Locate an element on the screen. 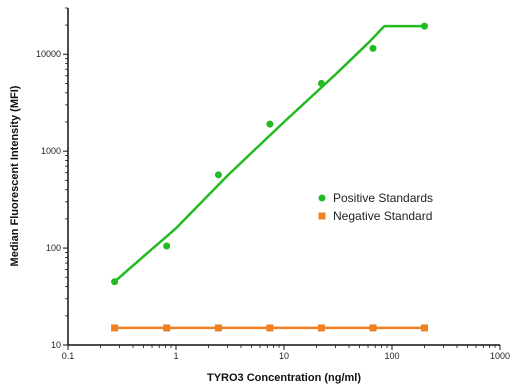  y-tick-label: 100 is located at coordinates (53, 248).